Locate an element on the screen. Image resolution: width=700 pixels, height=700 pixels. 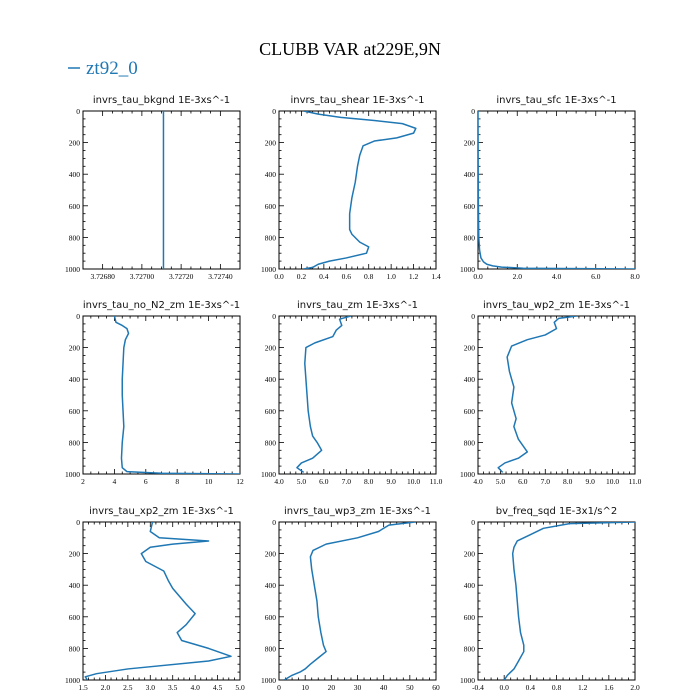
x-tick-label: 60 is located at coordinates (436, 687).